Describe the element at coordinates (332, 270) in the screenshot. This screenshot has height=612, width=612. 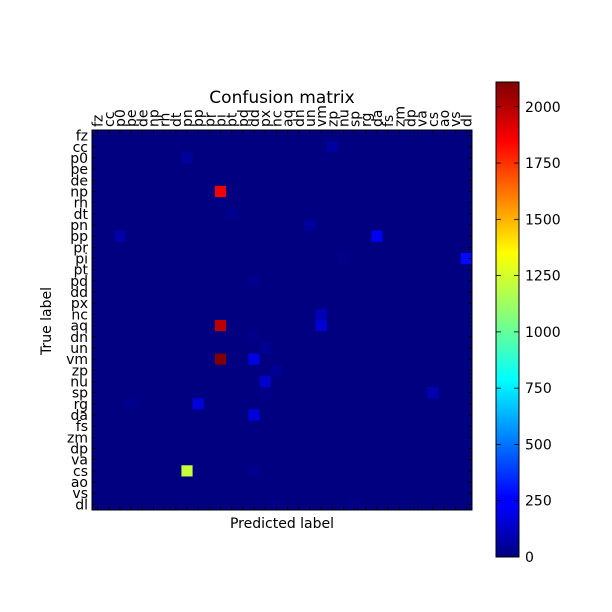
I see `matrix-cell-pt-zp` at that location.